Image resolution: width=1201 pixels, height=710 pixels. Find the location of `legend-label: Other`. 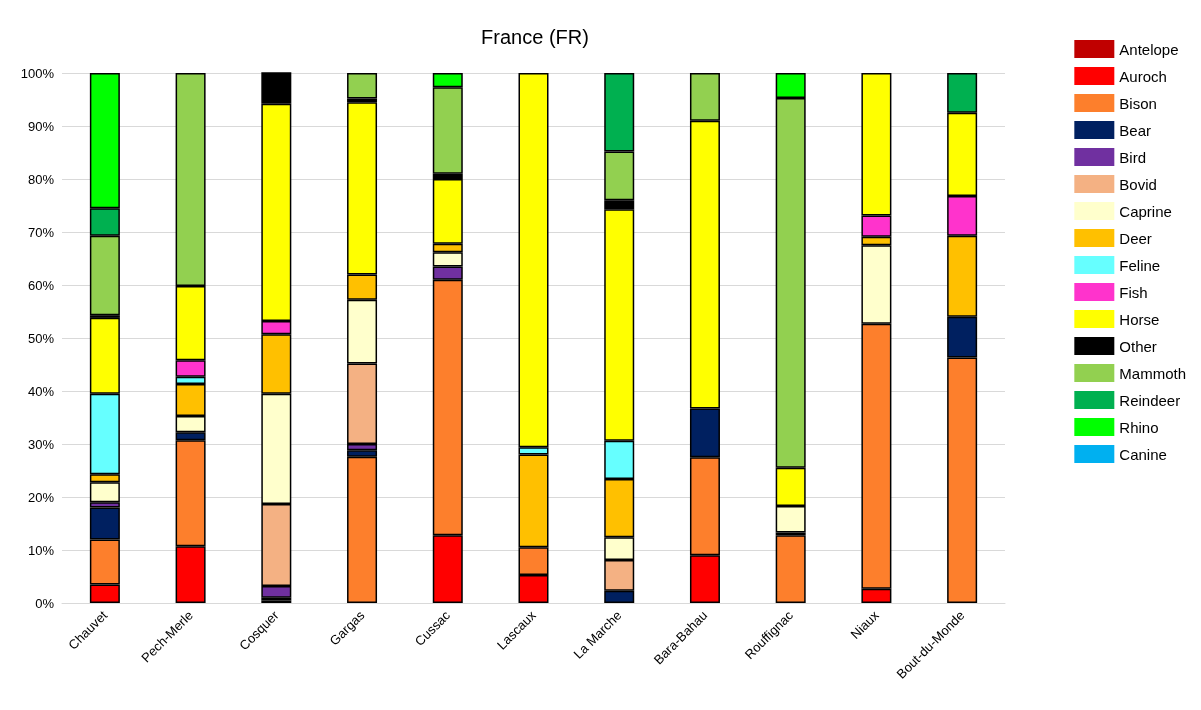

legend-label: Other is located at coordinates (1138, 346).